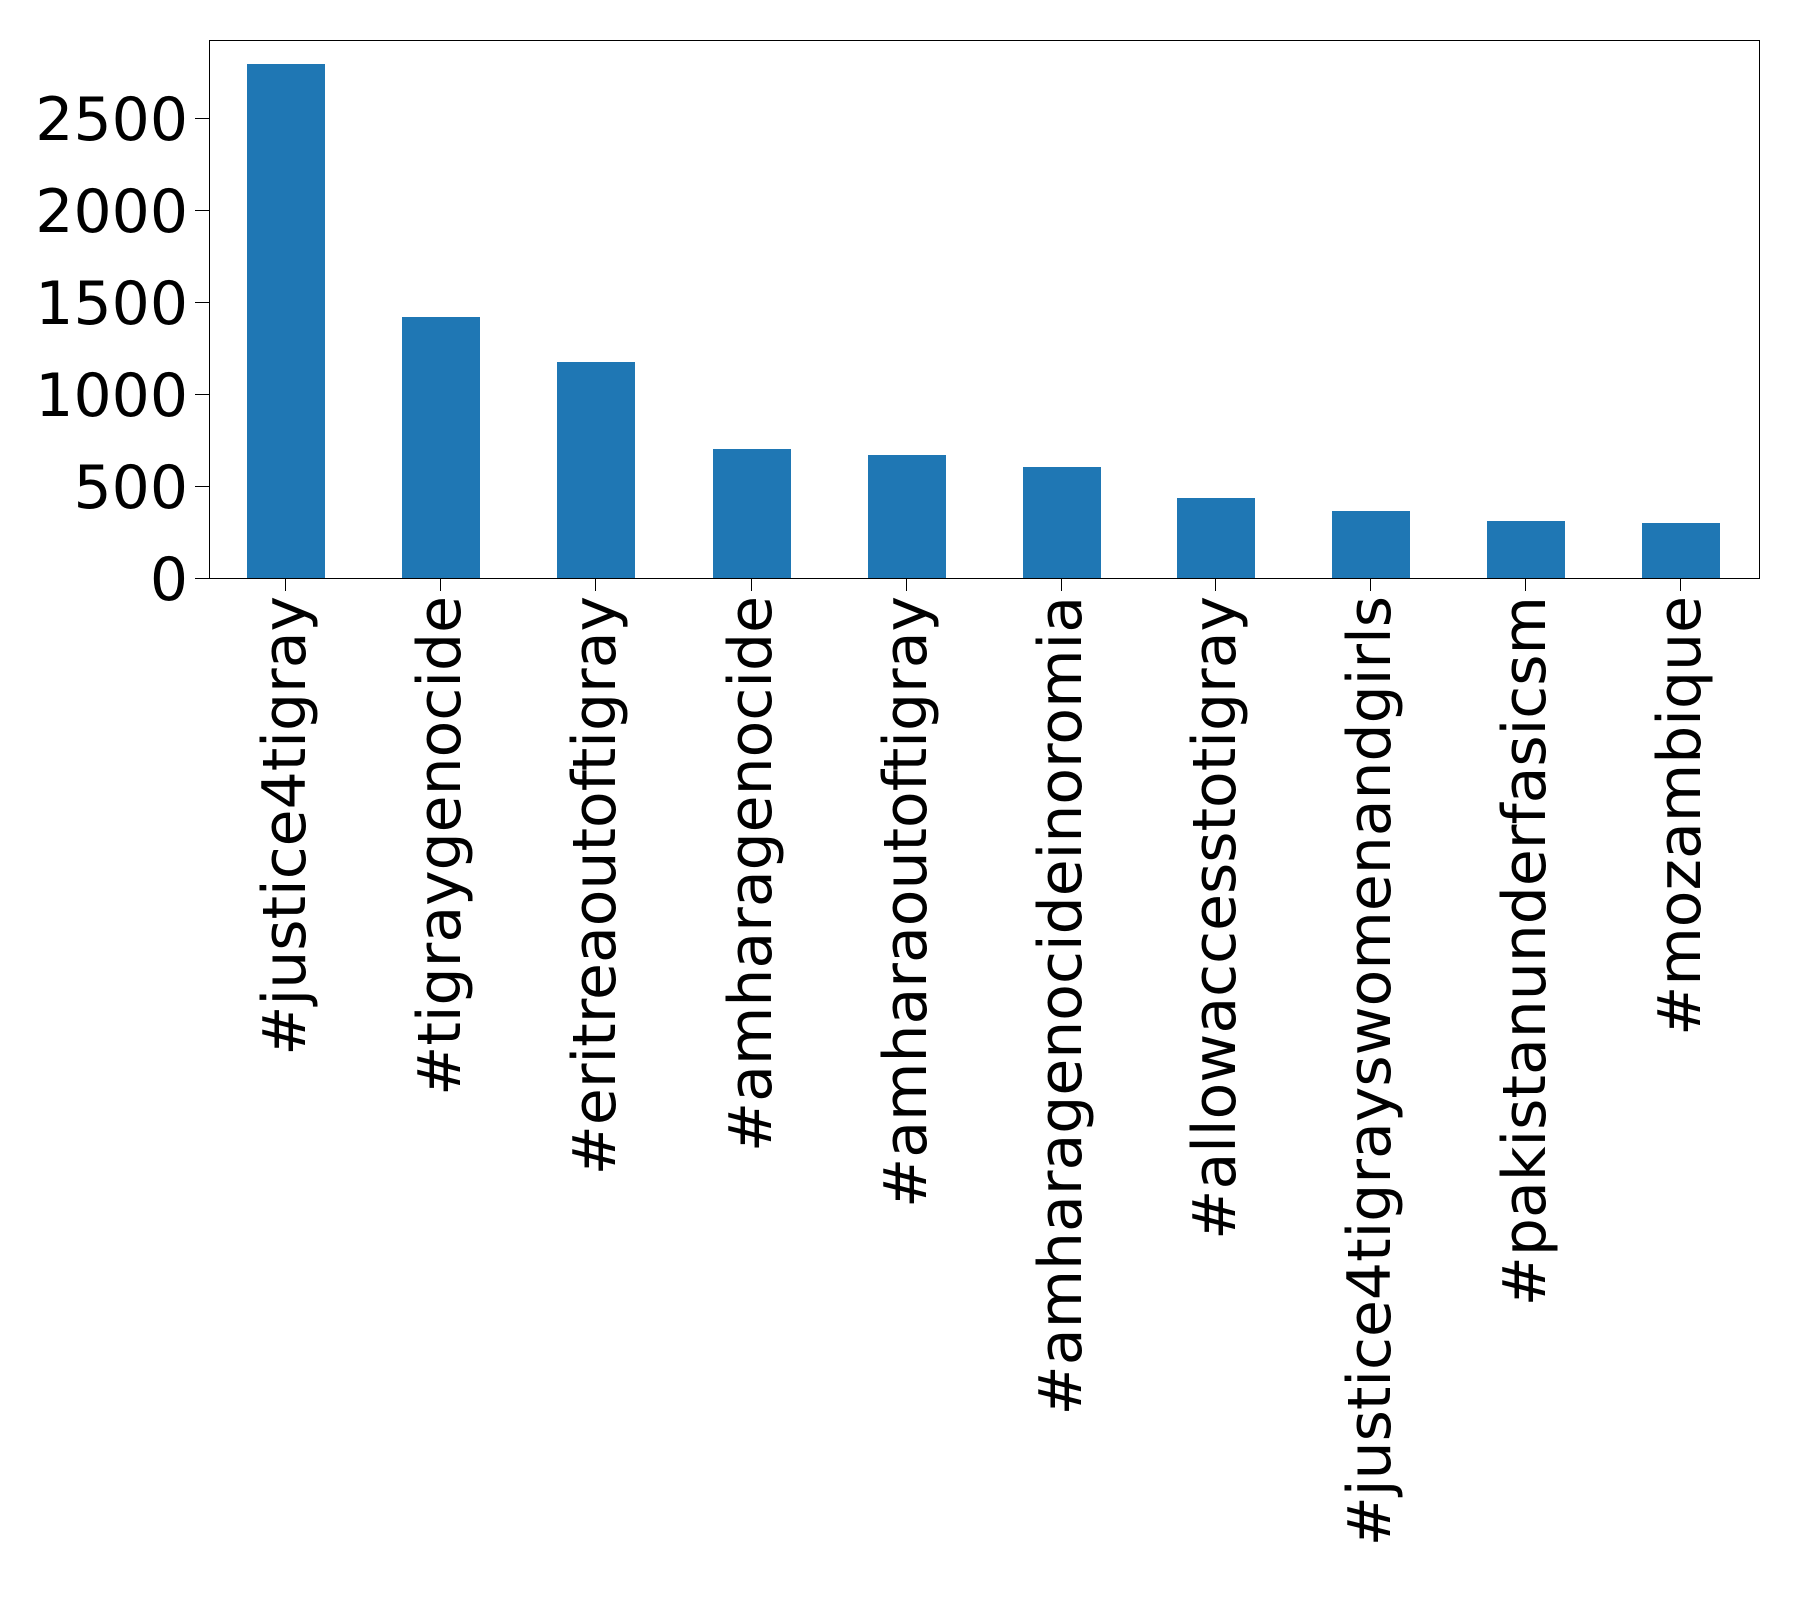  What do you see at coordinates (1370, 1071) in the screenshot?
I see `x-tick-label: #justice4tigrayswomenandgirls` at bounding box center [1370, 1071].